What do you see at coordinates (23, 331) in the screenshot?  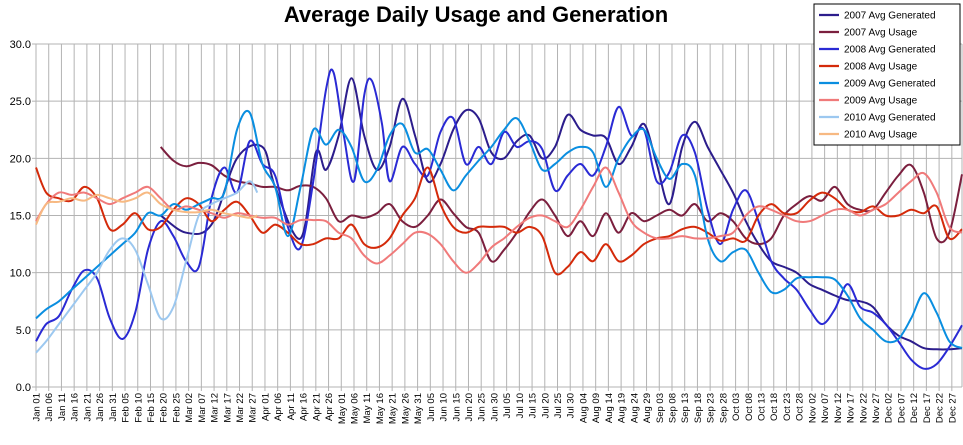 I see `y-tick-label: 5.0` at bounding box center [23, 331].